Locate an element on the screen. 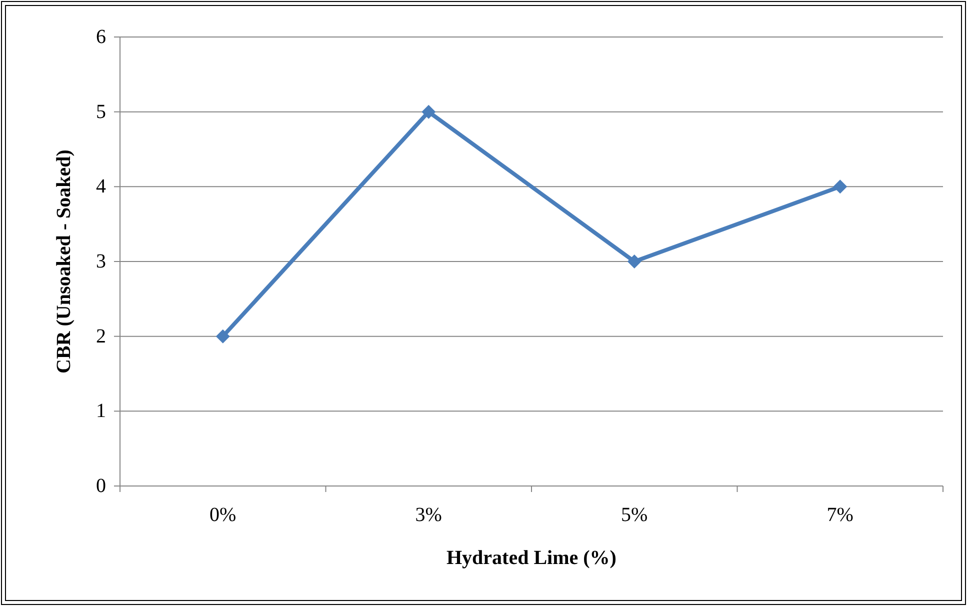  x-tick-label: 5% is located at coordinates (634, 515).